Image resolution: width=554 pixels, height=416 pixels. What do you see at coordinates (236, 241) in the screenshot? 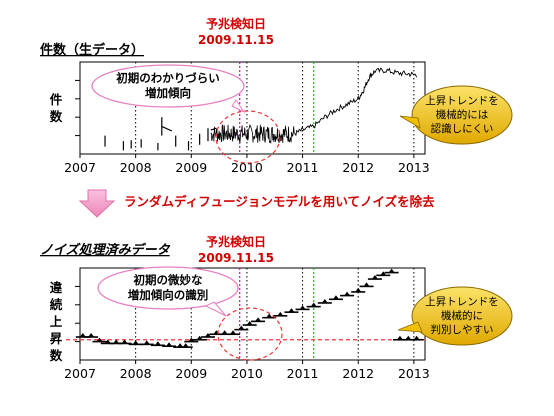
I see `bottom-detection-label: 予兆検知日` at bounding box center [236, 241].